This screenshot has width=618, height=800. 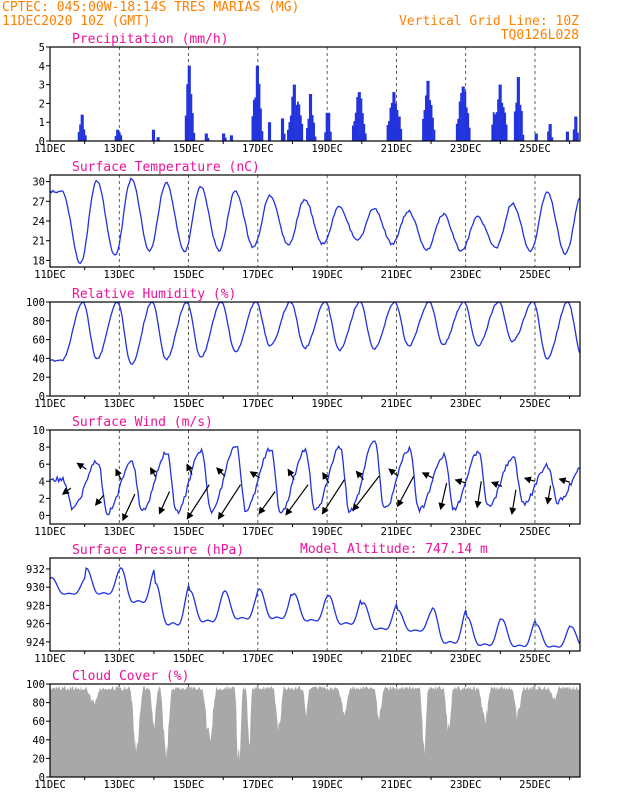 I want to click on wind-speed-line, so click(x=315, y=478).